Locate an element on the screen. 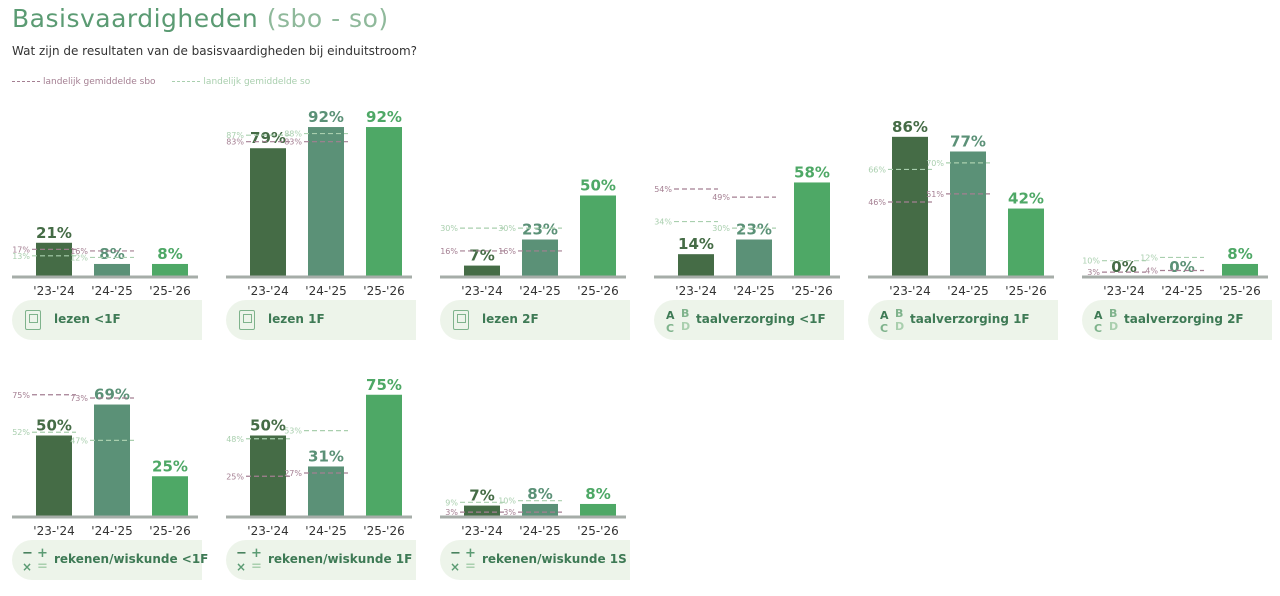  bar-value-label: 21% is located at coordinates (54, 233).